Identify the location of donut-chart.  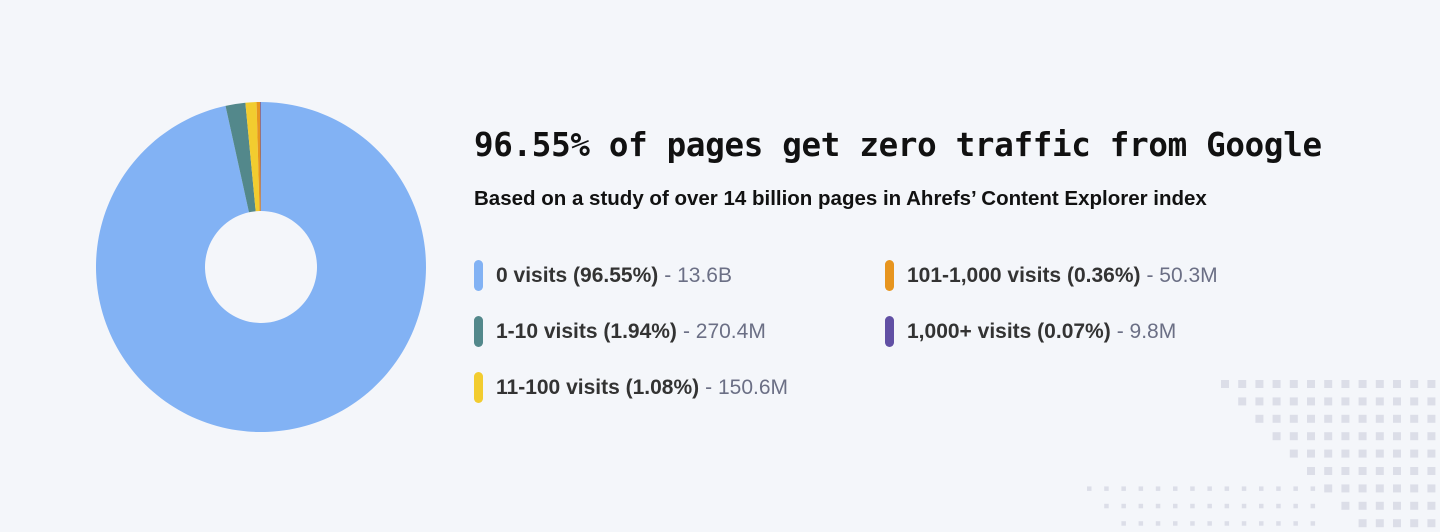
(260, 267).